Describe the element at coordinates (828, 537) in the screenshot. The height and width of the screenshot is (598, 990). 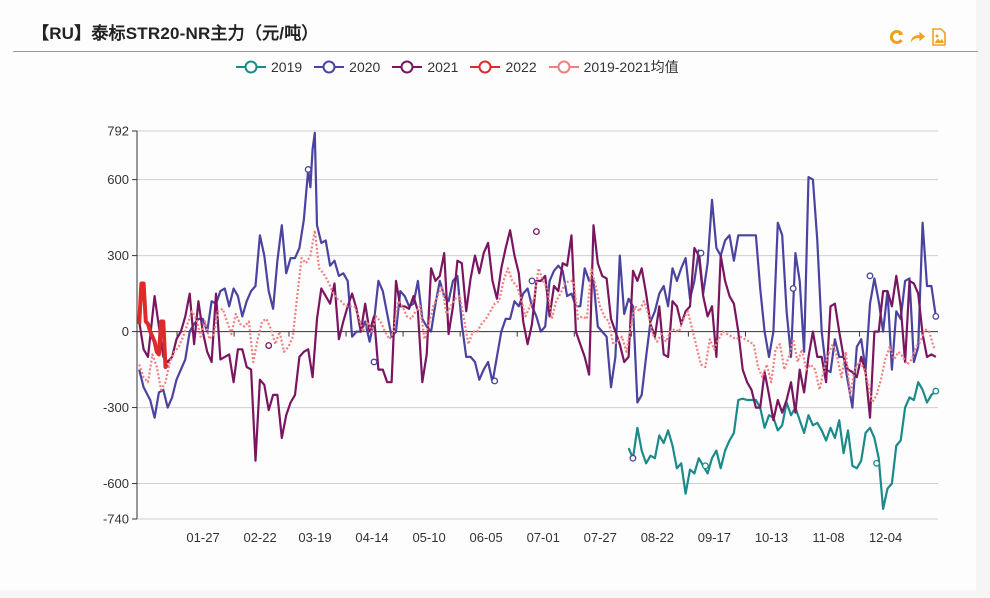
I see `x-tick-label: 11-08` at that location.